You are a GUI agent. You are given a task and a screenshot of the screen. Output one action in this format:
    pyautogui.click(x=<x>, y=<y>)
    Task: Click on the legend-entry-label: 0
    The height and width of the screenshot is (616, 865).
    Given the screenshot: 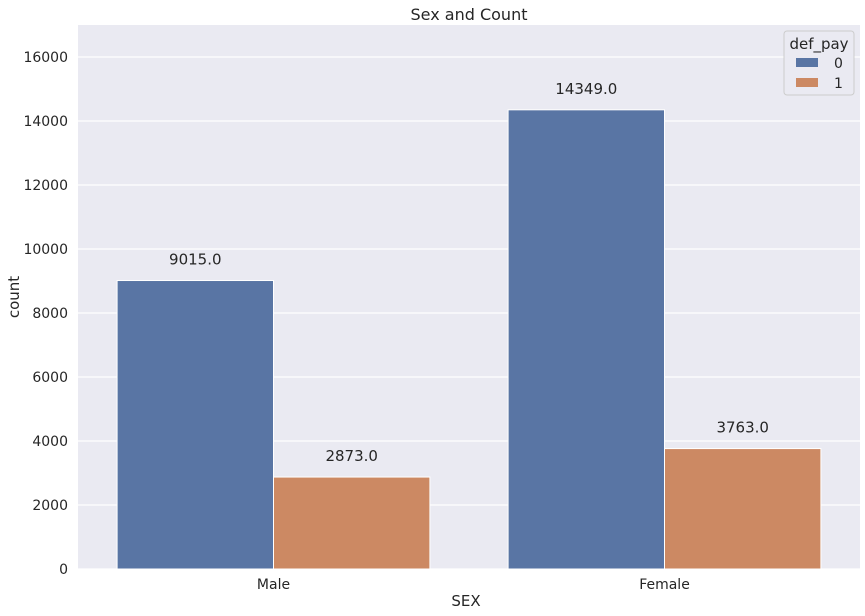 What is the action you would take?
    pyautogui.click(x=838, y=64)
    